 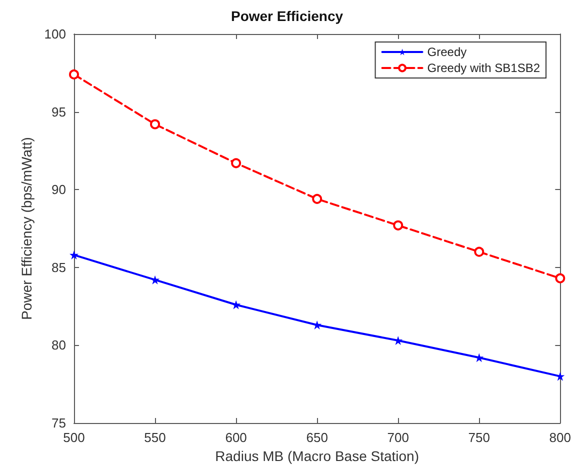 I want to click on legend-label: Greedy with SB1SB2, so click(x=483, y=68).